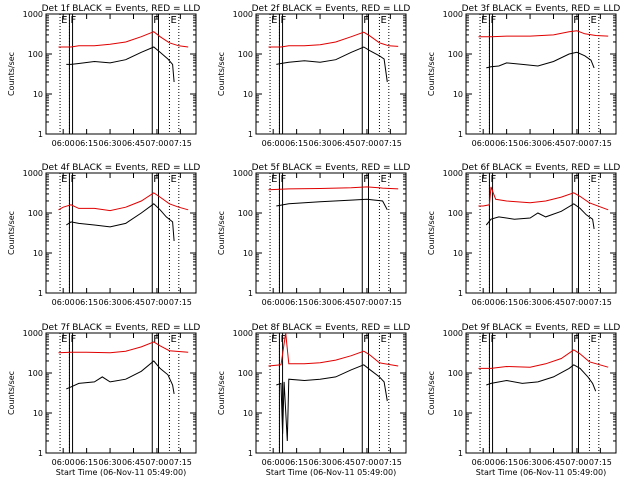 This screenshot has width=640, height=480. I want to click on panel-3-x-tick-label: 06:30, so click(530, 143).